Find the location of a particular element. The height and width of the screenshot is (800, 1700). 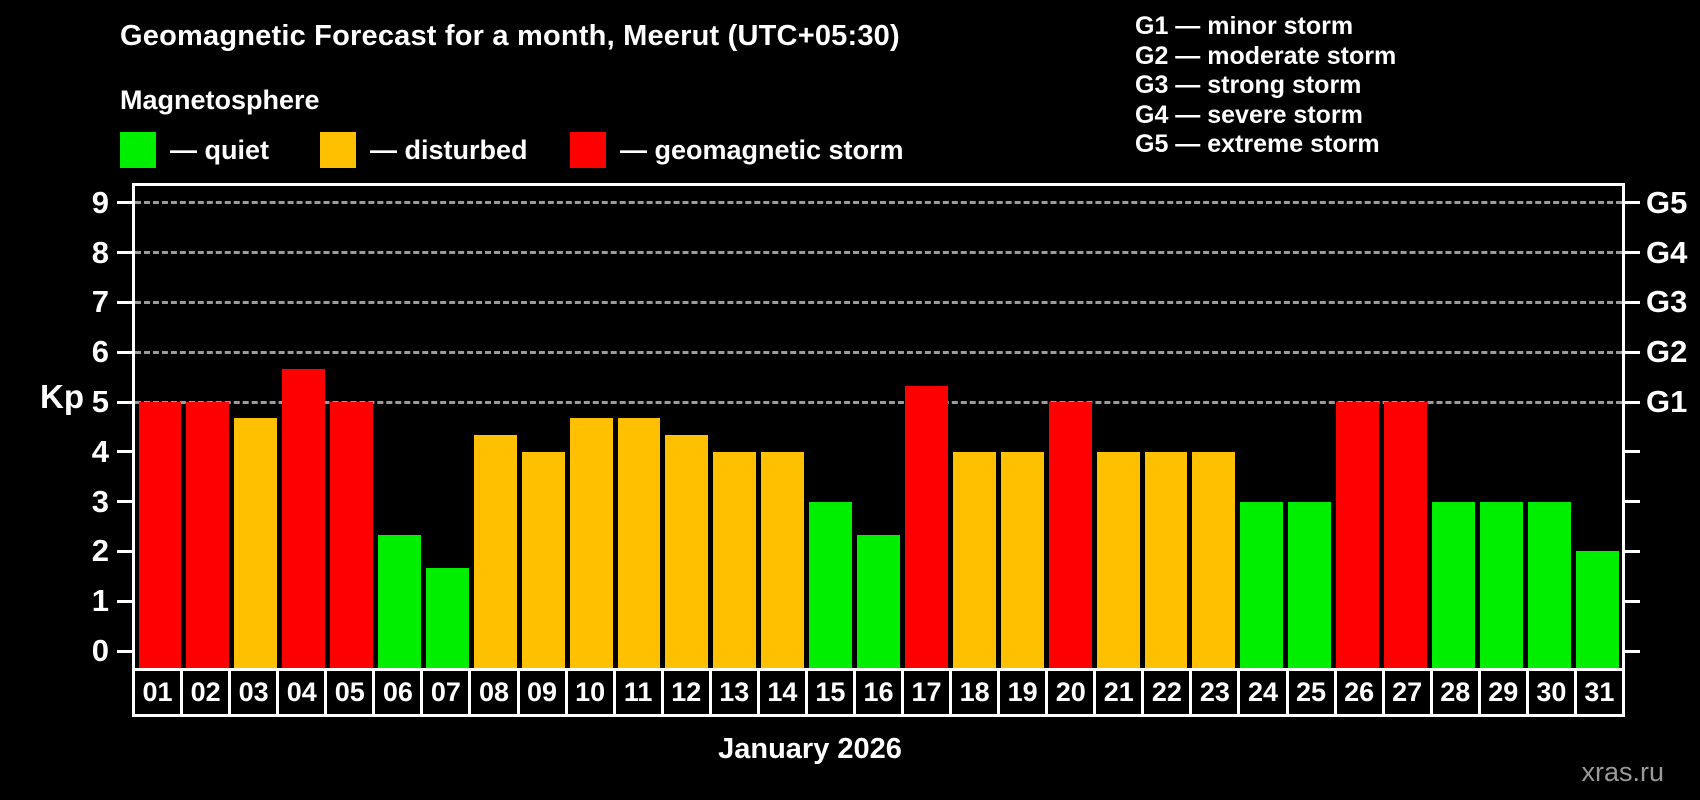

legend-label-quiet: — quiet is located at coordinates (219, 149).